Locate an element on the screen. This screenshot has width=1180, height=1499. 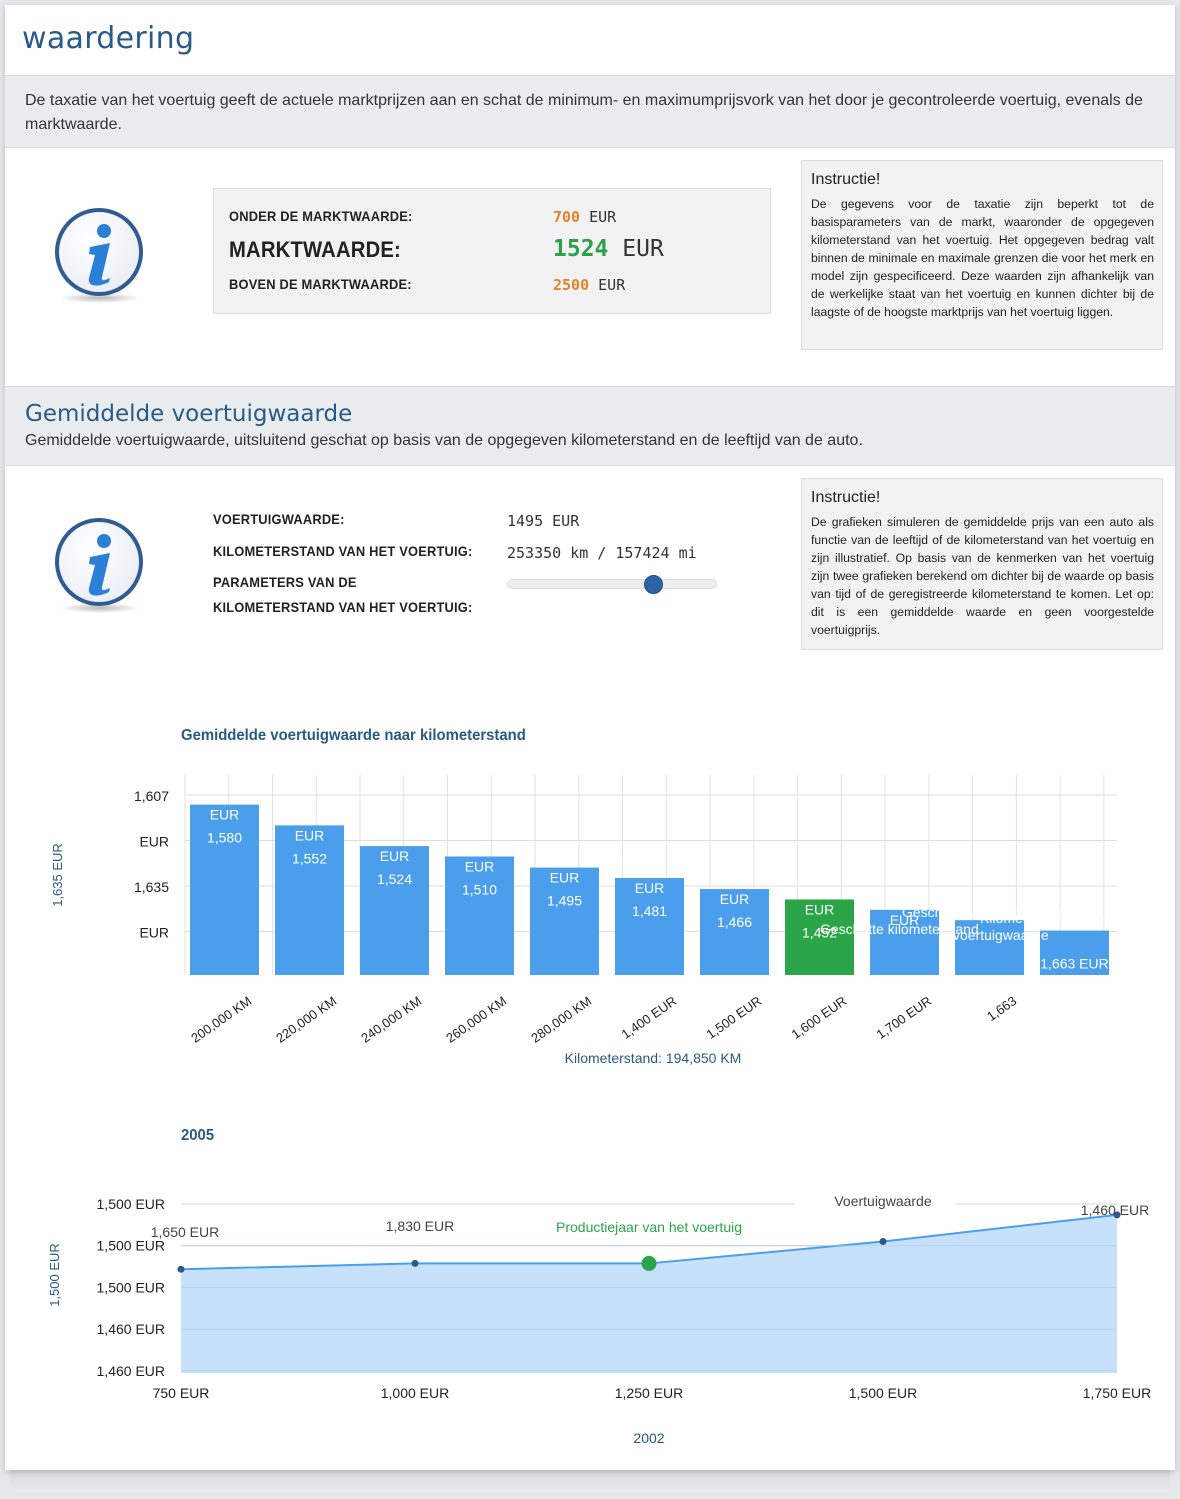
point-label: Voertuigwaarde is located at coordinates (883, 1201).